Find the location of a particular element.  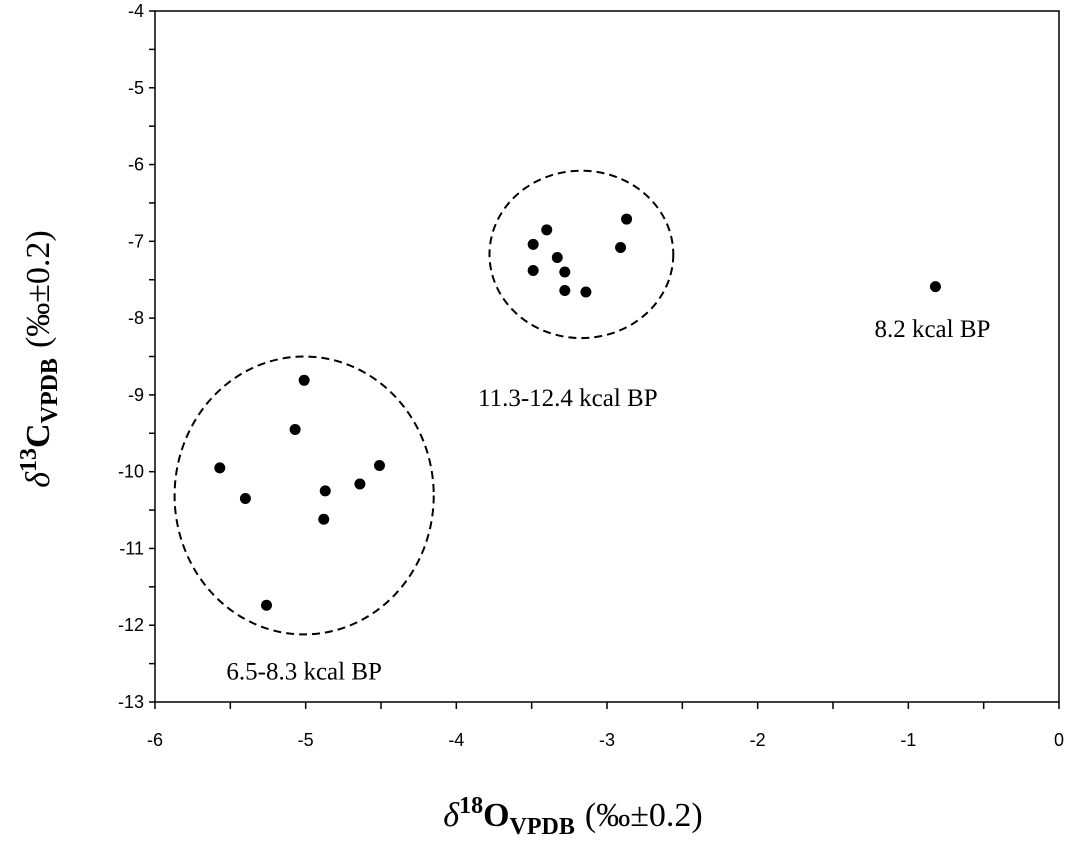

y-tick-label: -8 is located at coordinates (136, 318).